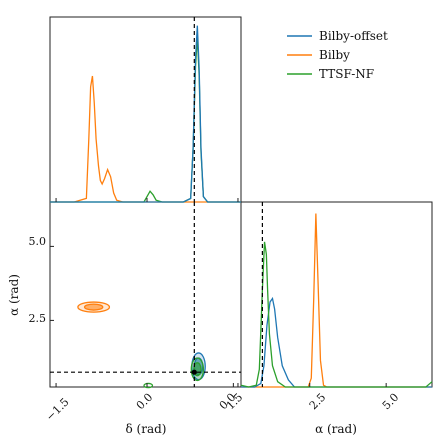 The image size is (448, 443). I want to click on legend-label-ttsf-nf: TTSF-NF, so click(346, 74).